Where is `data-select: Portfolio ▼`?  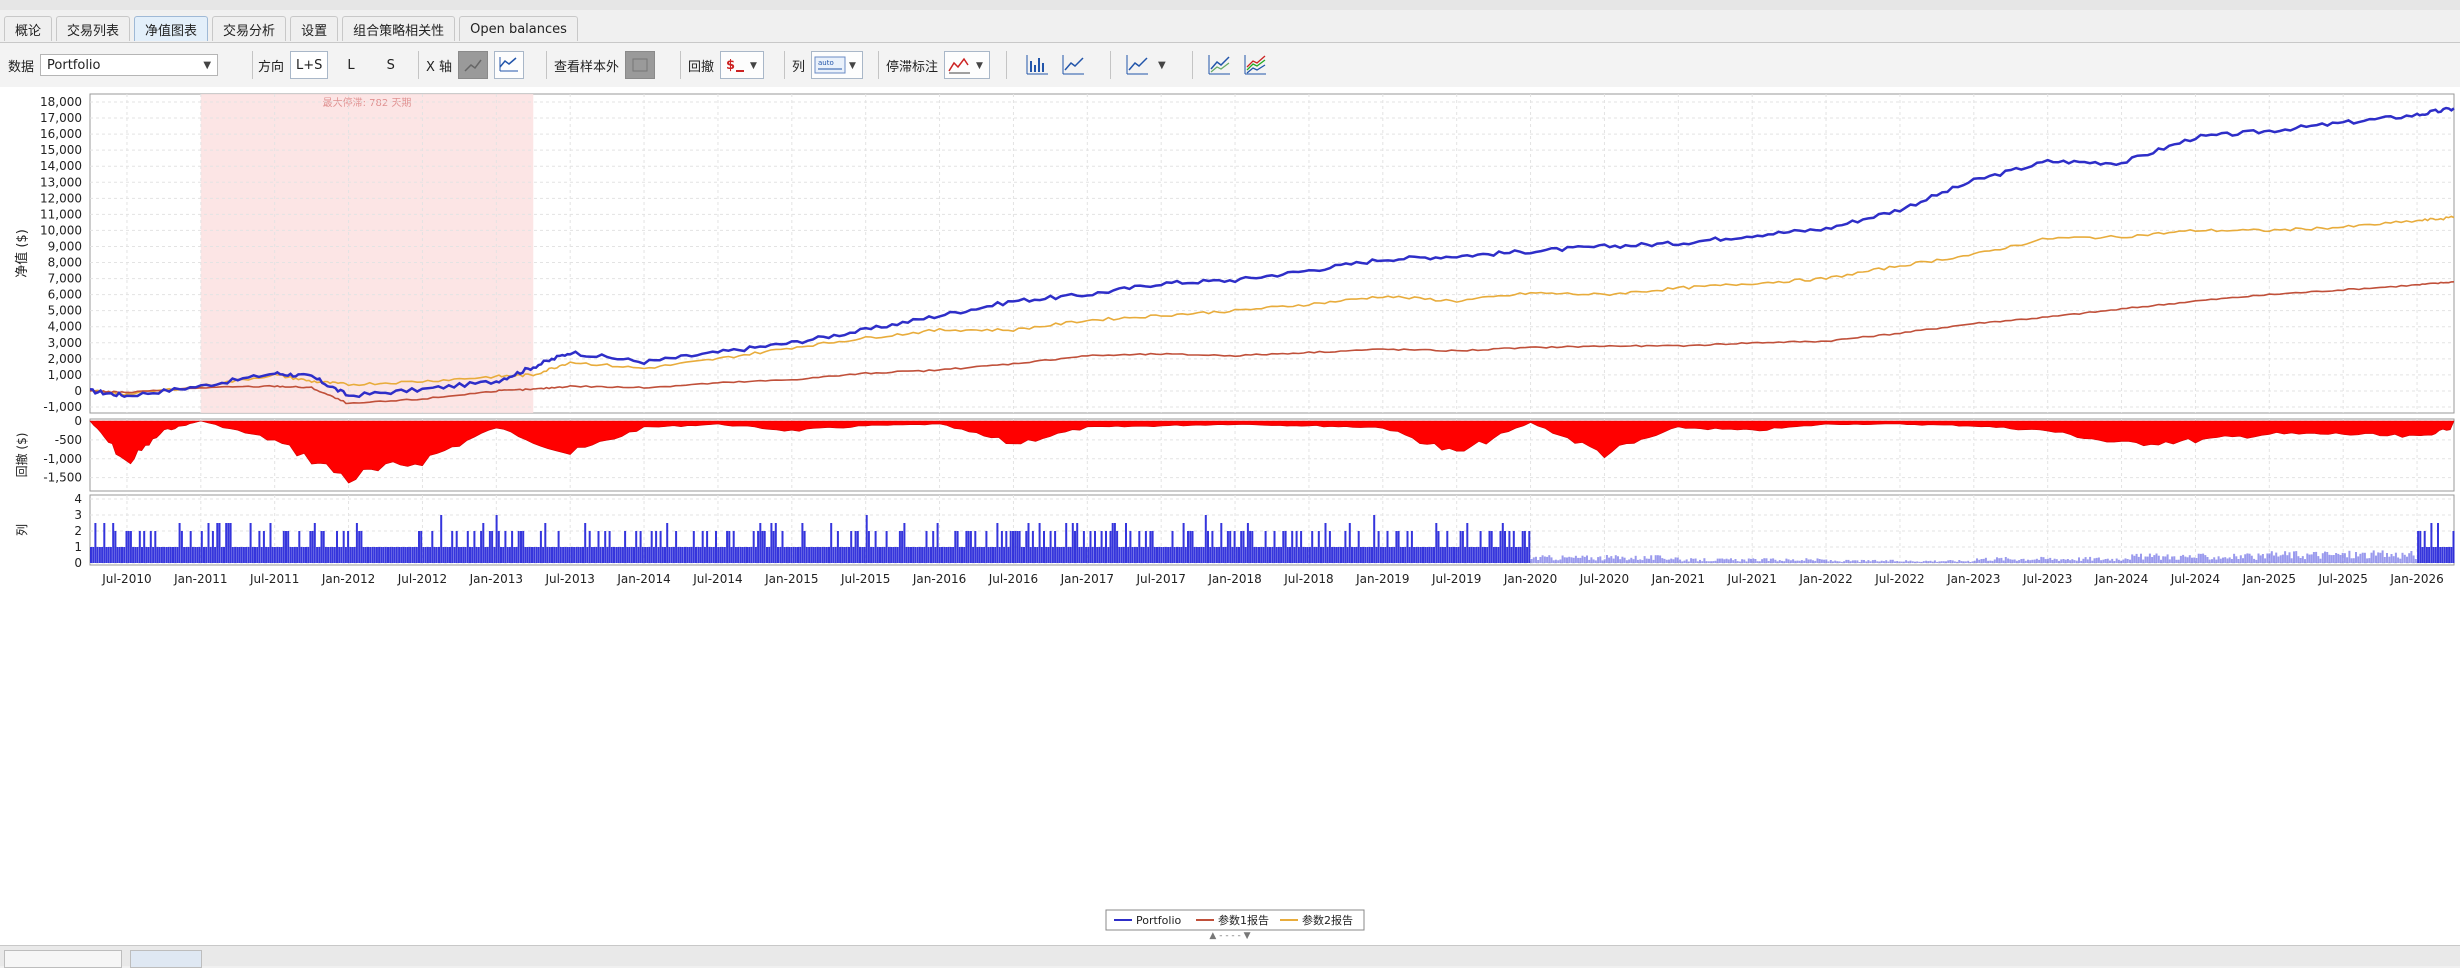
data-select: Portfolio ▼ is located at coordinates (129, 65).